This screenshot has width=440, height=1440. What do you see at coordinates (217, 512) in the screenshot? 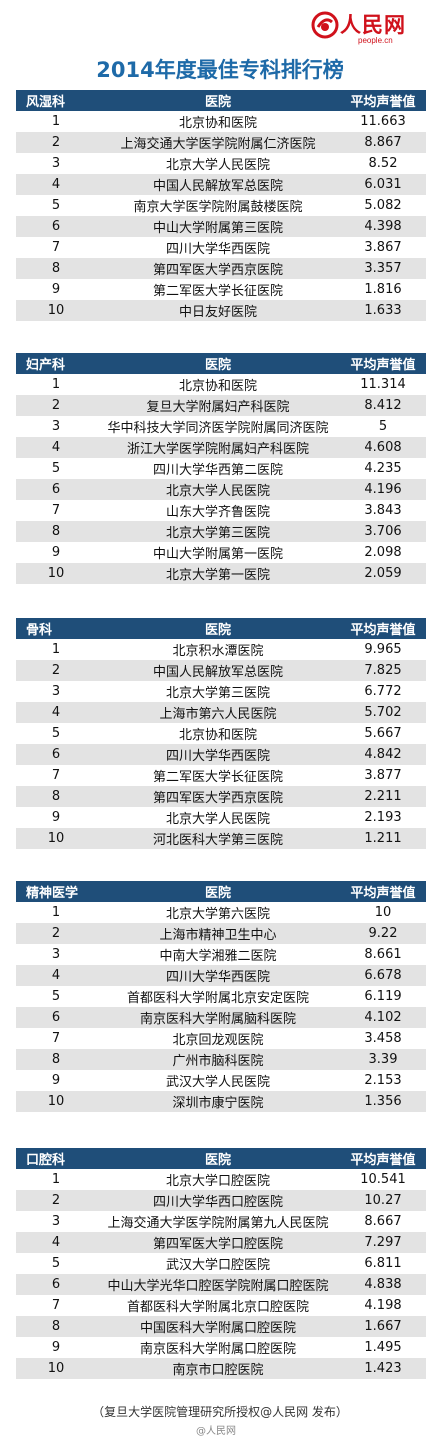
I see `hospital-cell: 山东大学齐鲁医院` at bounding box center [217, 512].